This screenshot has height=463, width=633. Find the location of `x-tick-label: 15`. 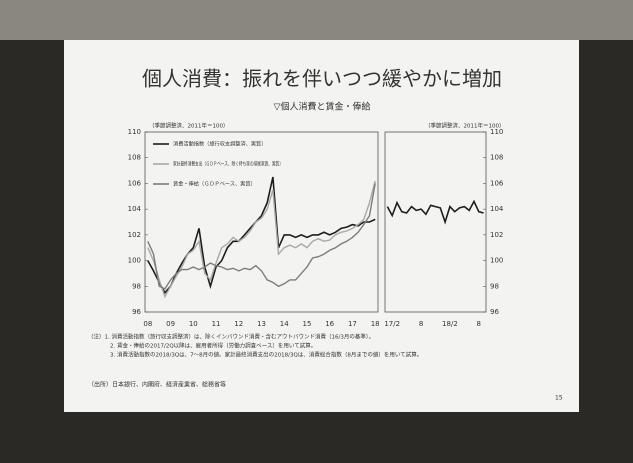

x-tick-label: 15 is located at coordinates (307, 324).